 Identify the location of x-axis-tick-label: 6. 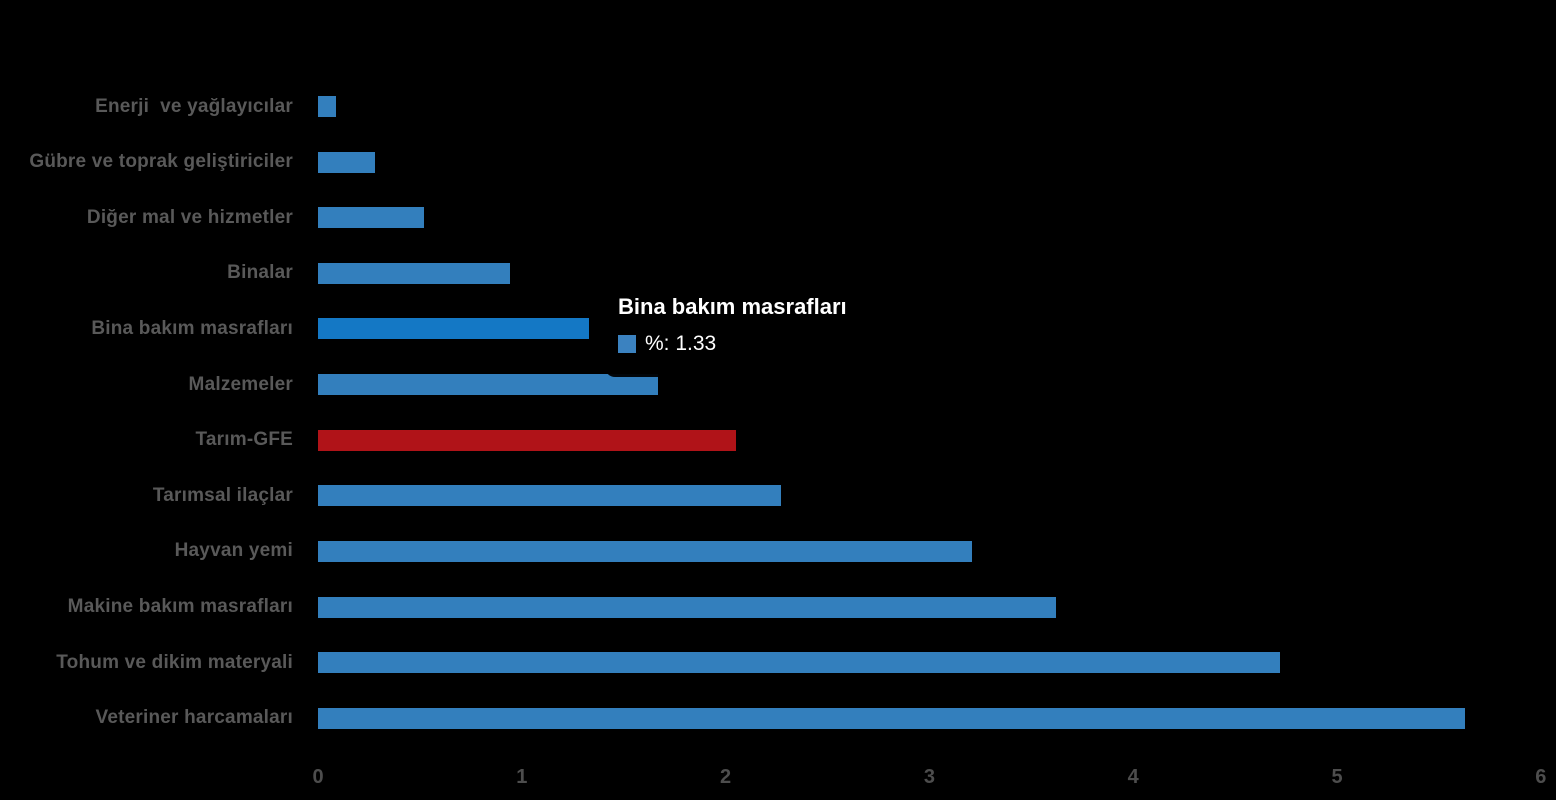
(1541, 777).